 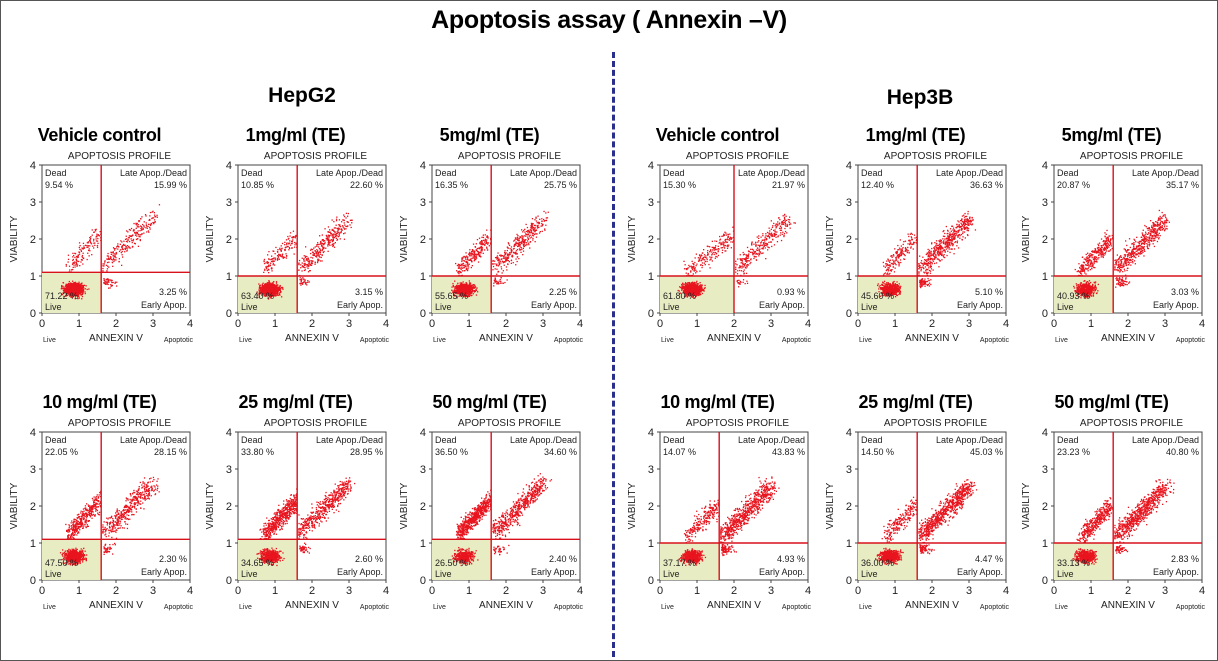 What do you see at coordinates (439, 340) in the screenshot?
I see `x-axis-left-label: Live` at bounding box center [439, 340].